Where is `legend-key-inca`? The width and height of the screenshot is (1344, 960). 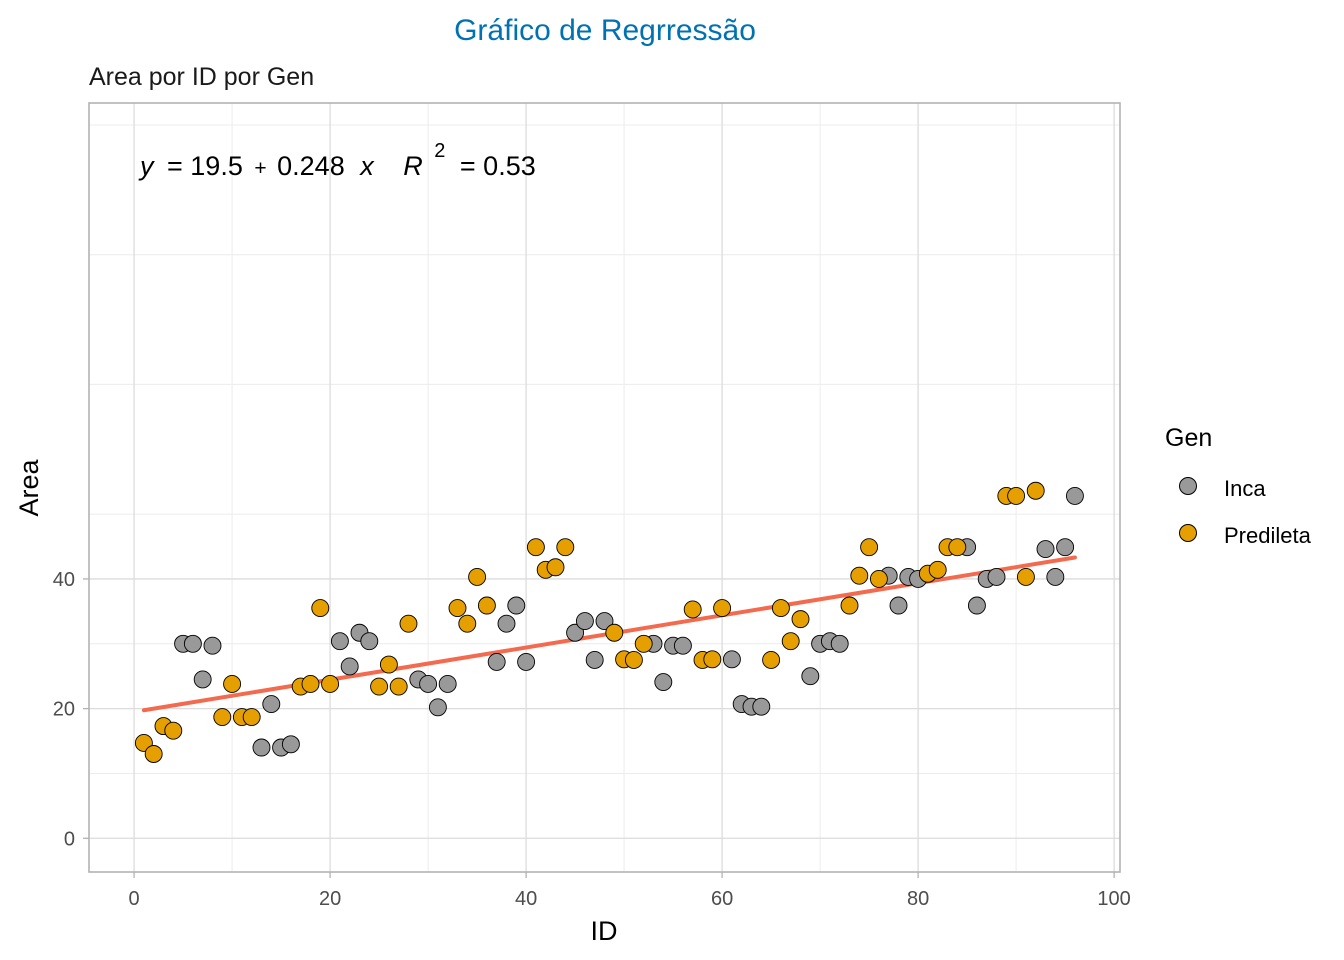
legend-key-inca is located at coordinates (1188, 486).